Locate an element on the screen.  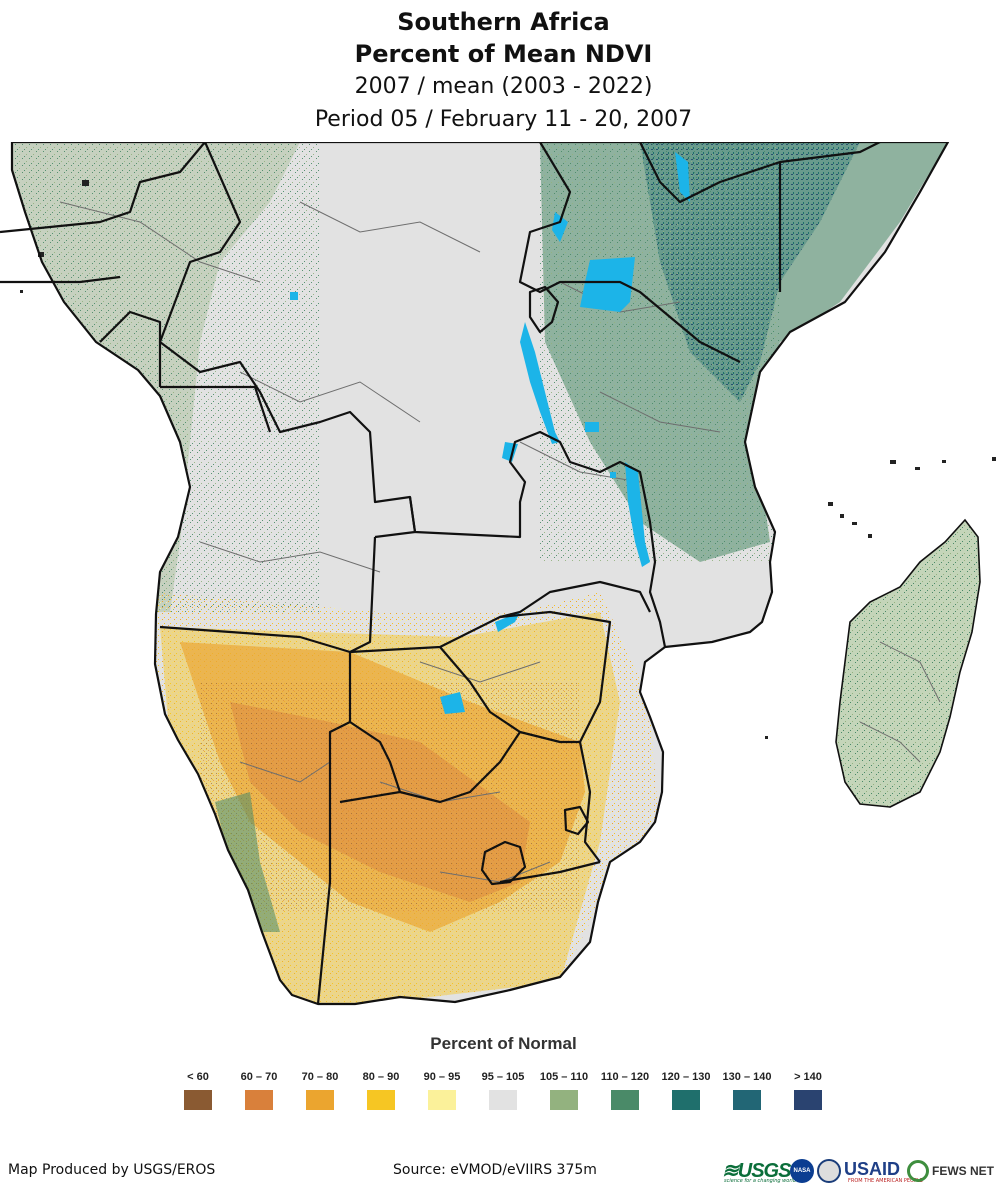
legend-title: Percent of Normal is located at coordinates (503, 1043).